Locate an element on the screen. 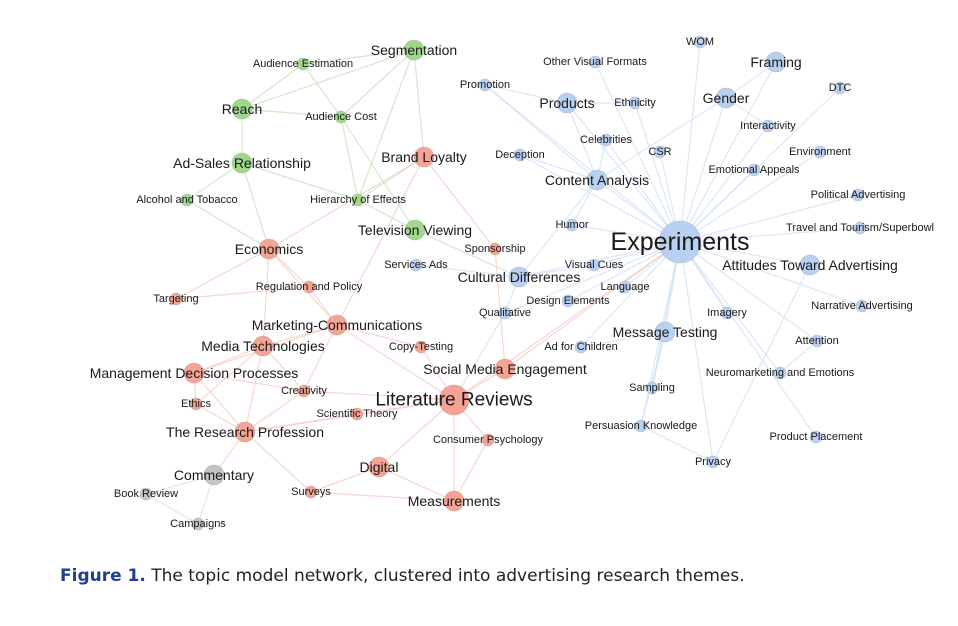  node-label-copy-testing: Copy-Testing is located at coordinates (421, 347).